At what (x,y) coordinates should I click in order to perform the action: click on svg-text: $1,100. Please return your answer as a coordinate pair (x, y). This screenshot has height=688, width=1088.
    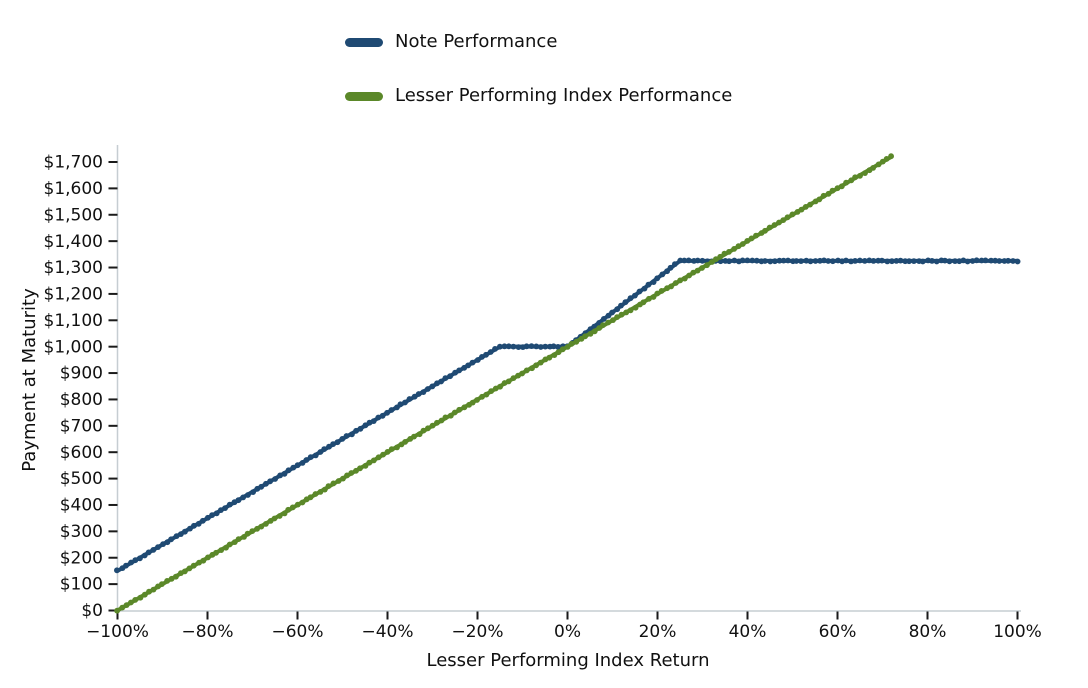
    Looking at the image, I should click on (73, 321).